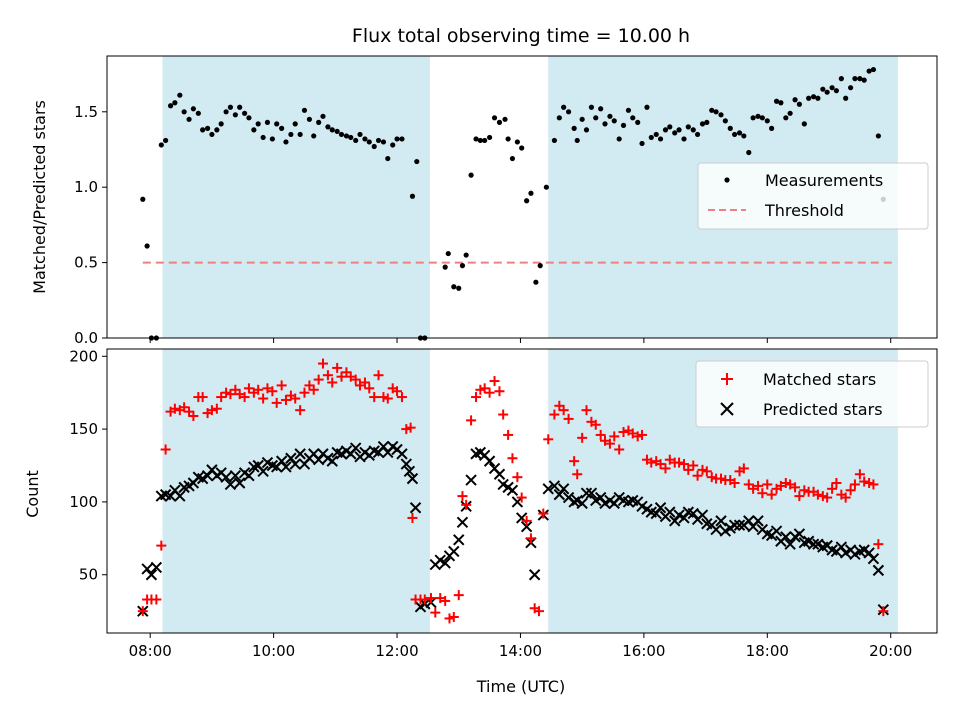 The height and width of the screenshot is (720, 960). I want to click on top-y-tick-label-2: 0.5, so click(86, 263).